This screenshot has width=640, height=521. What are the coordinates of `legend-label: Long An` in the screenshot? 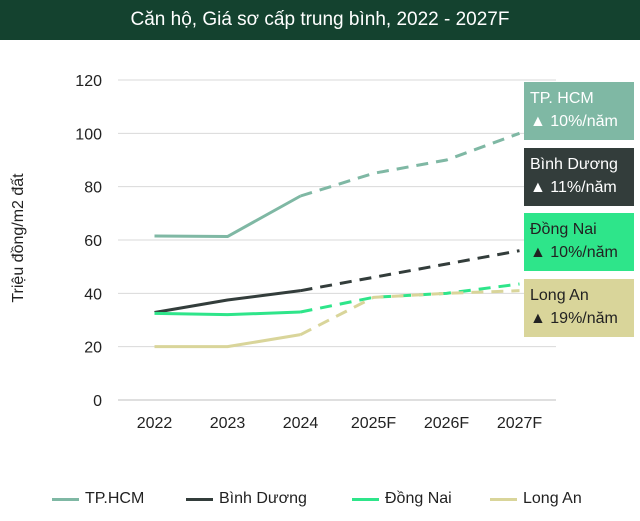 It's located at (552, 498).